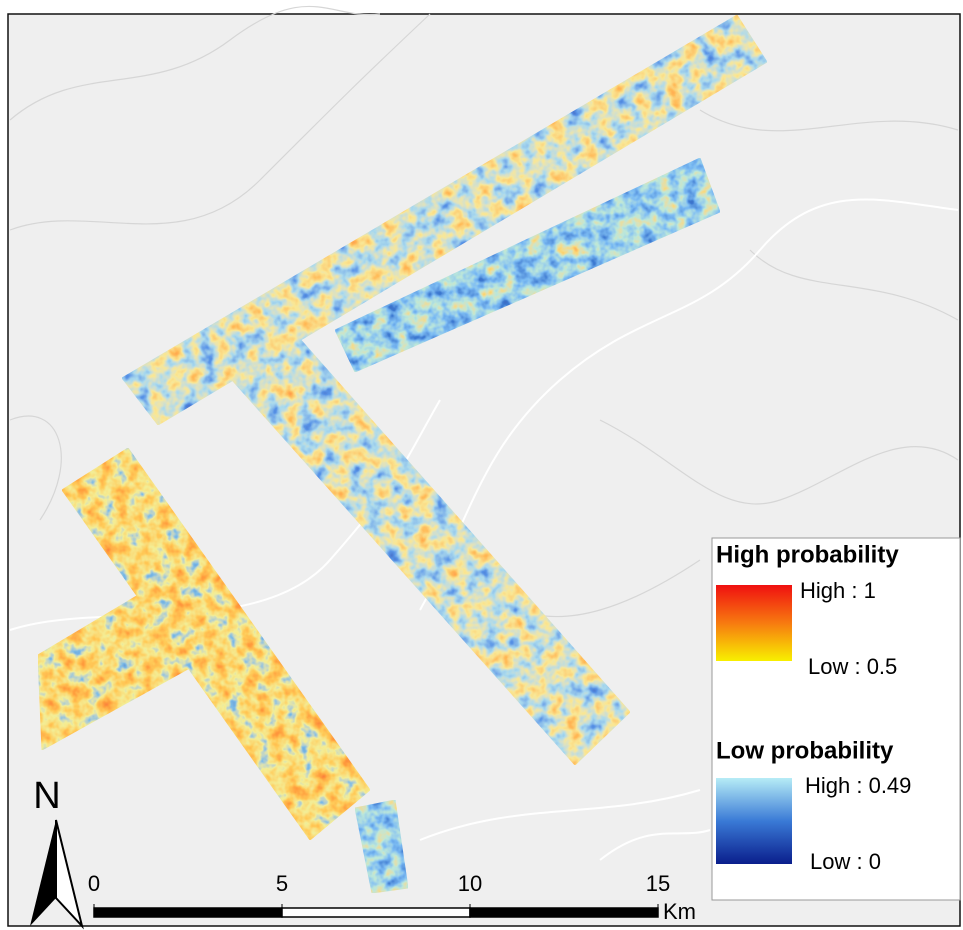 The width and height of the screenshot is (963, 930). Describe the element at coordinates (658, 883) in the screenshot. I see `scale-label: 15` at that location.